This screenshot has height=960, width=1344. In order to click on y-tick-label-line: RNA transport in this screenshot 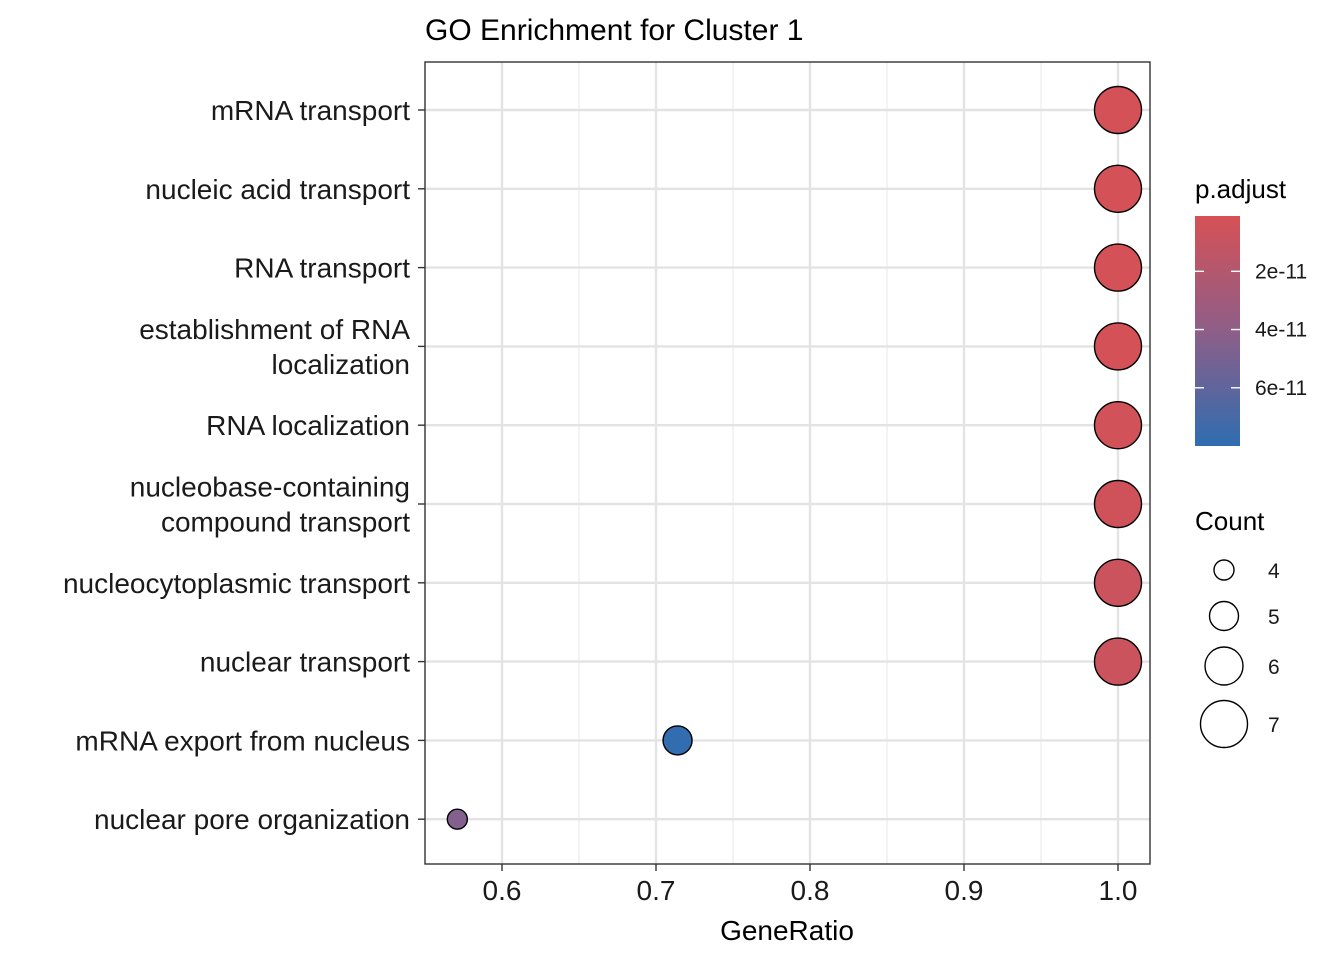, I will do `click(322, 268)`.